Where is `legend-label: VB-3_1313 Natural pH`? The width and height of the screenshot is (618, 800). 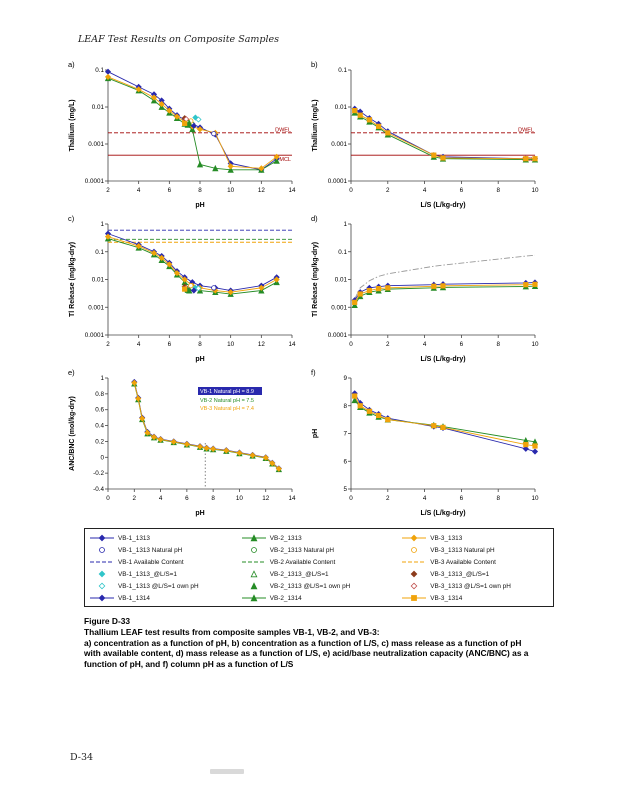 legend-label: VB-3_1313 Natural pH is located at coordinates (462, 550).